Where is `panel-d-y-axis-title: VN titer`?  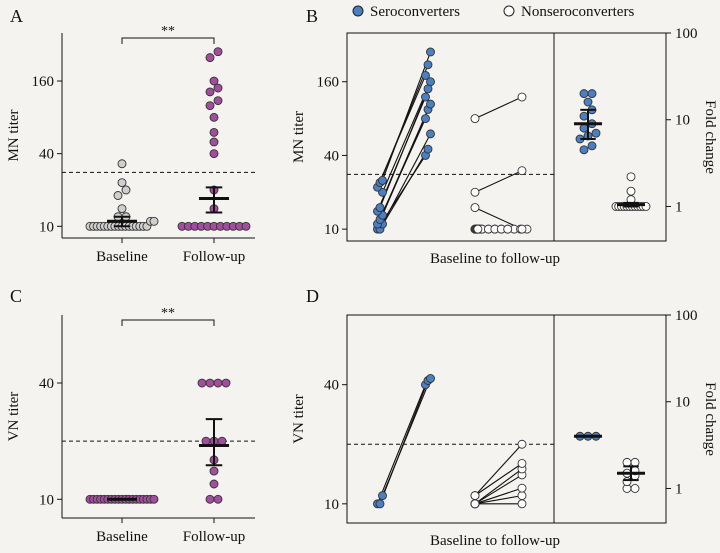 panel-d-y-axis-title: VN titer is located at coordinates (299, 419).